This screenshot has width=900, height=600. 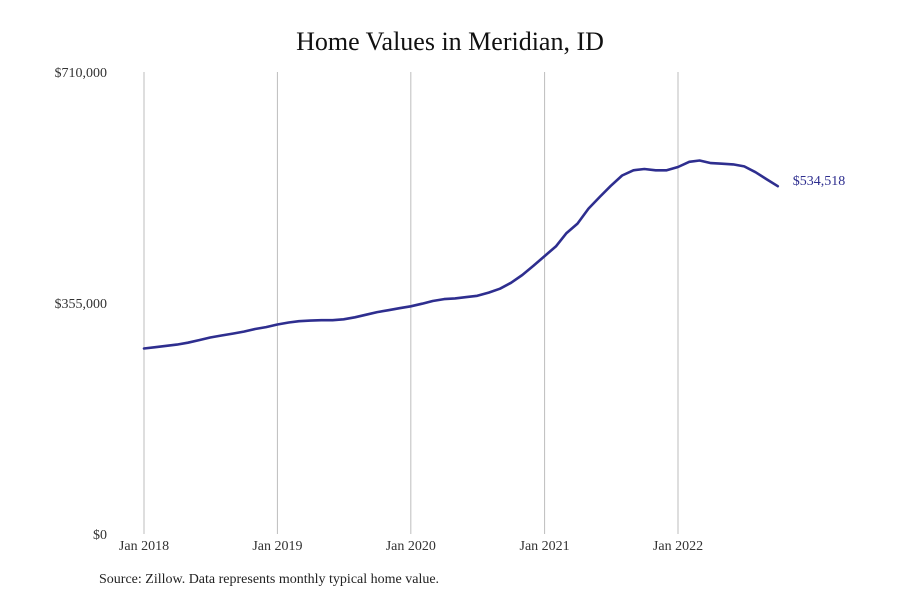 What do you see at coordinates (819, 181) in the screenshot?
I see `end-value-label: $534,518` at bounding box center [819, 181].